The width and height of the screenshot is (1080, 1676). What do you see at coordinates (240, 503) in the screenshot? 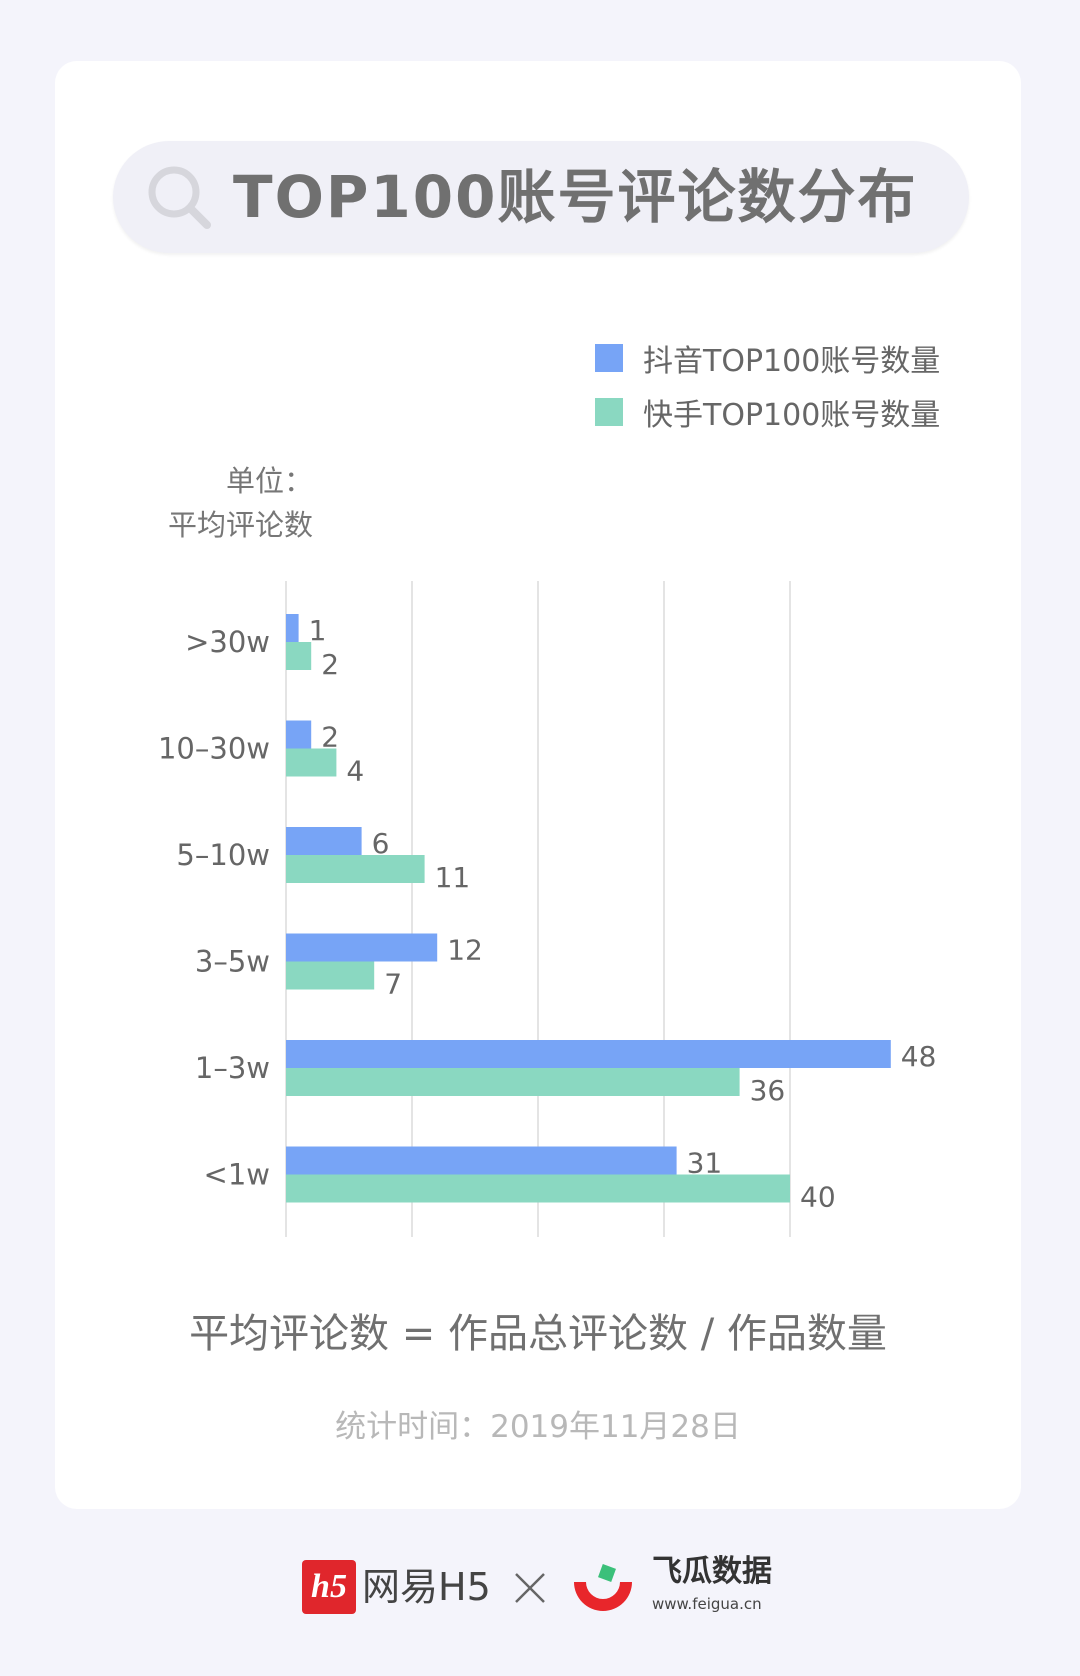
I see `unit-label: 单位： 平均评论数` at bounding box center [240, 503].